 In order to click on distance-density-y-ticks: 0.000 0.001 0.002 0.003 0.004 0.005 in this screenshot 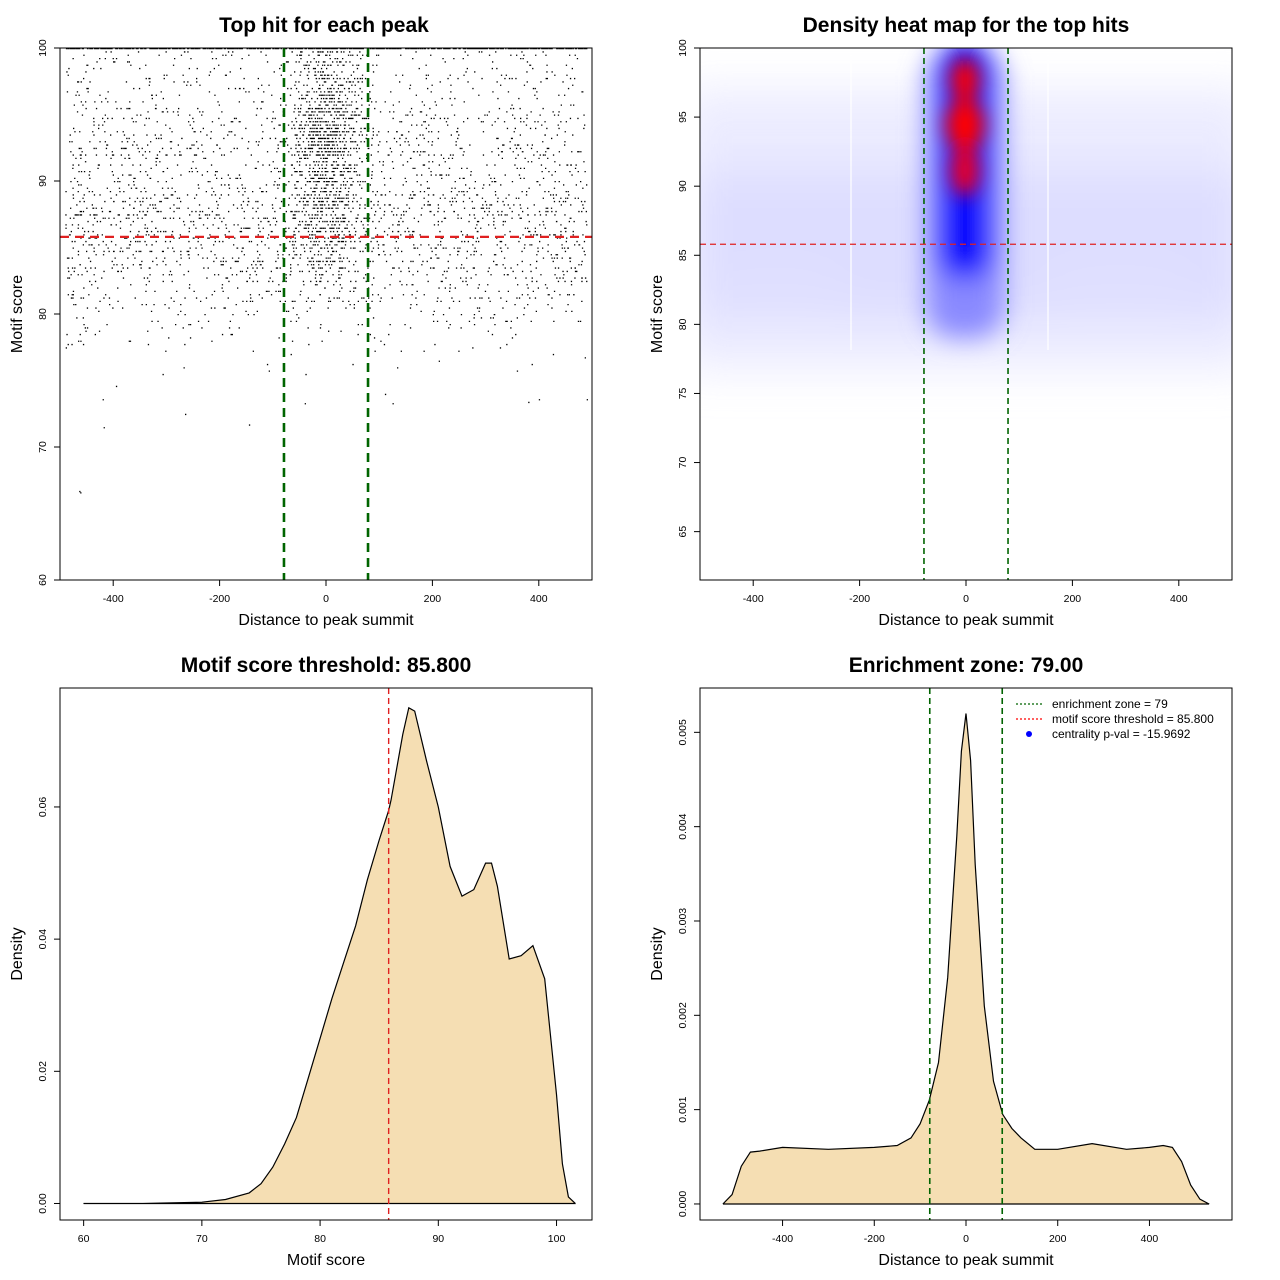, I will do `click(688, 968)`.